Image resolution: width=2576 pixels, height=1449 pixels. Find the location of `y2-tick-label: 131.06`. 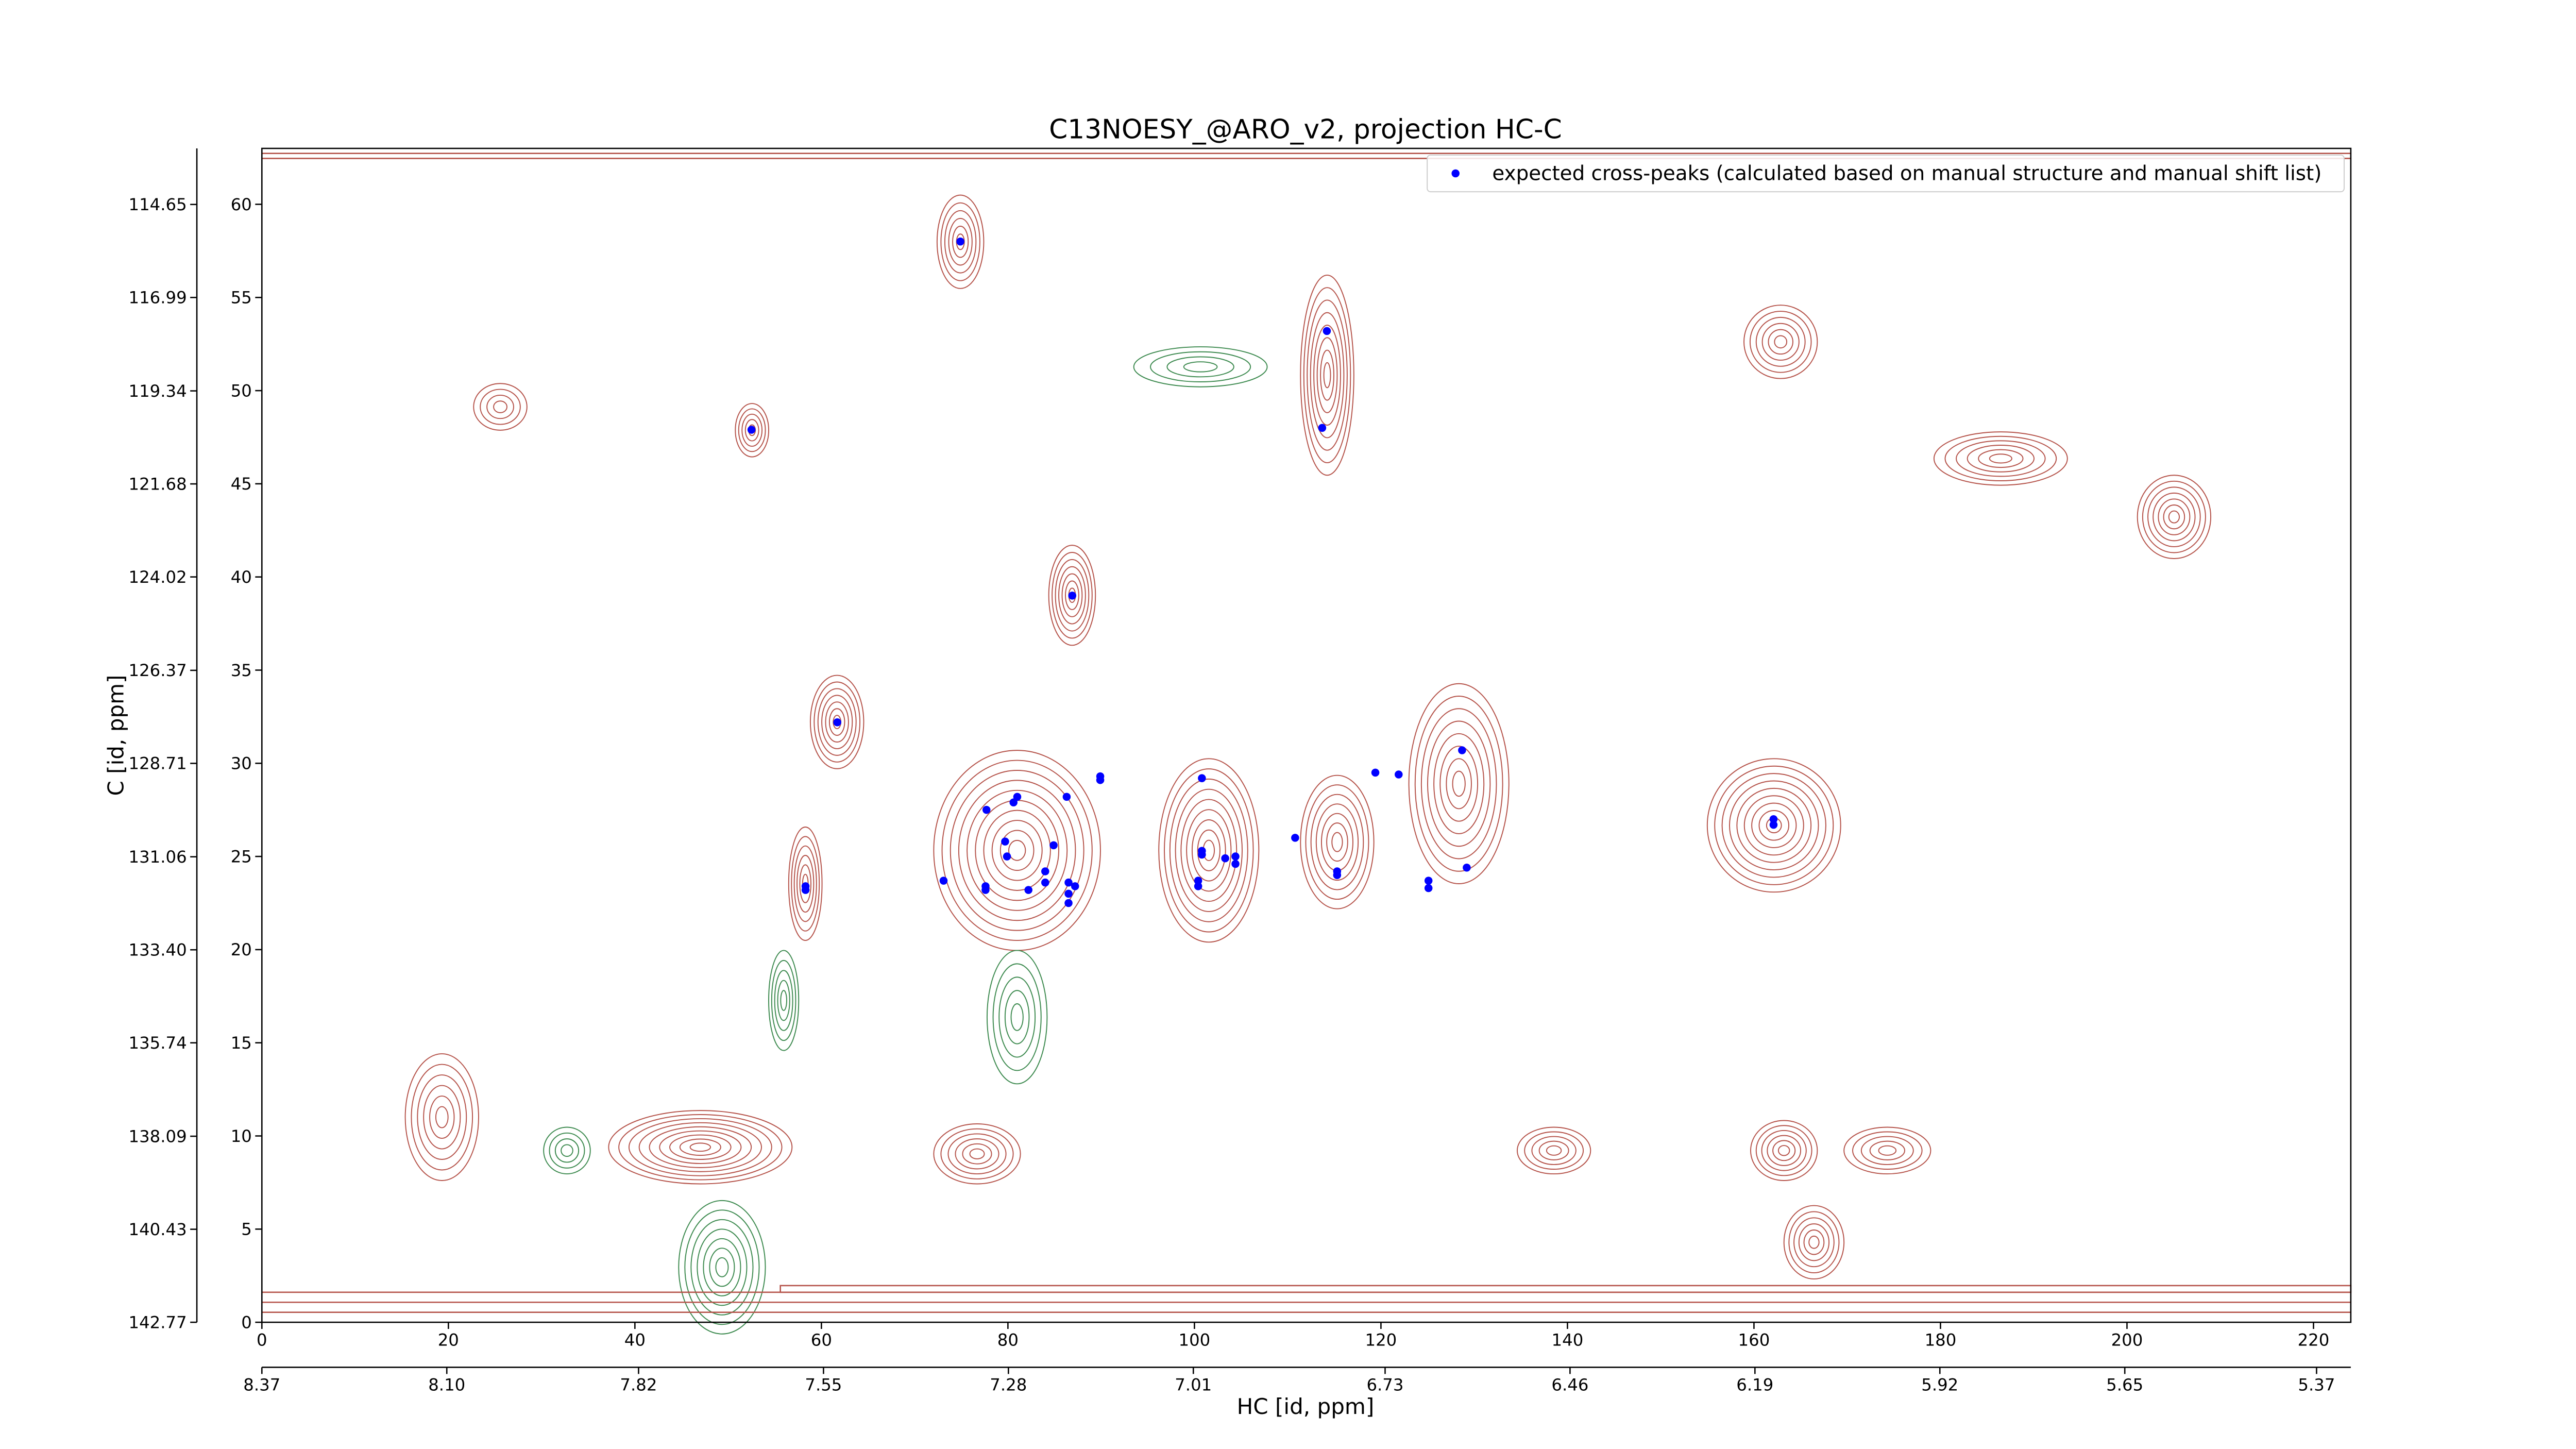

y2-tick-label: 131.06 is located at coordinates (158, 857).